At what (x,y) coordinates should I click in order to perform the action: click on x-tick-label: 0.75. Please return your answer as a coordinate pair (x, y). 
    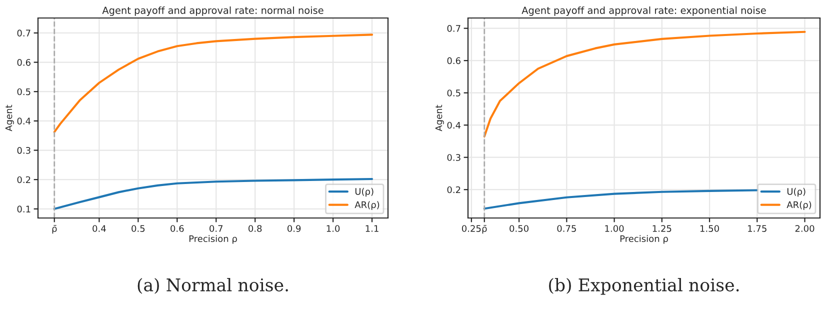
    Looking at the image, I should click on (566, 228).